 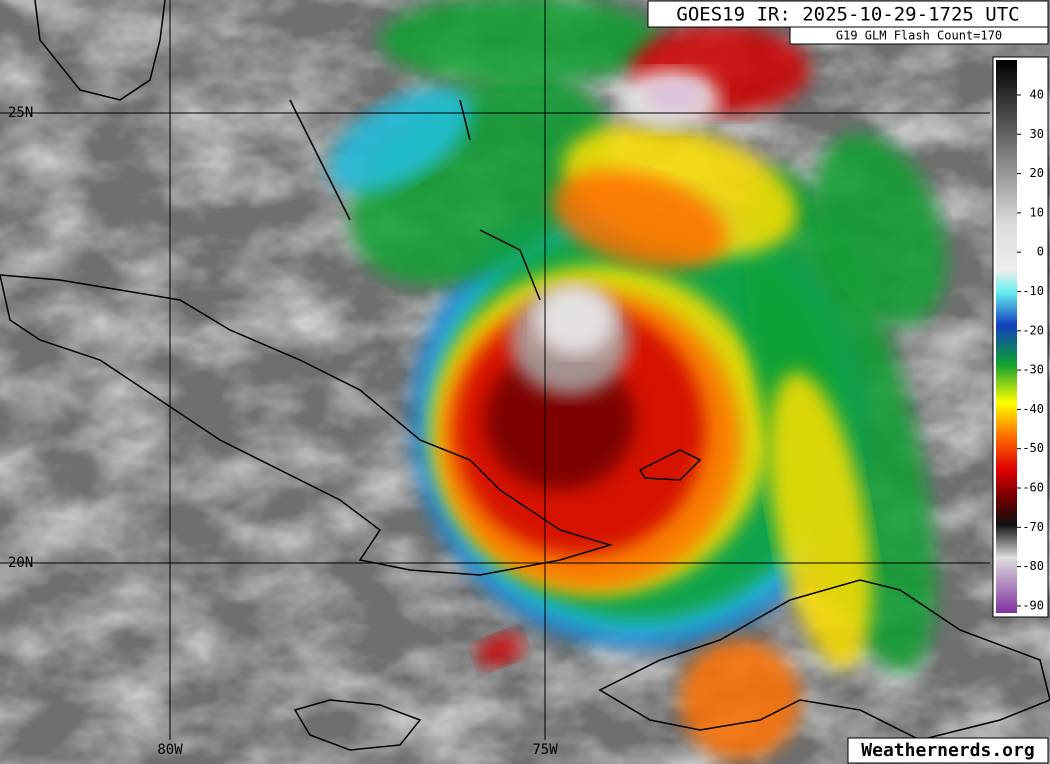 What do you see at coordinates (415, 200) in the screenshot?
I see `bahamas-coast` at bounding box center [415, 200].